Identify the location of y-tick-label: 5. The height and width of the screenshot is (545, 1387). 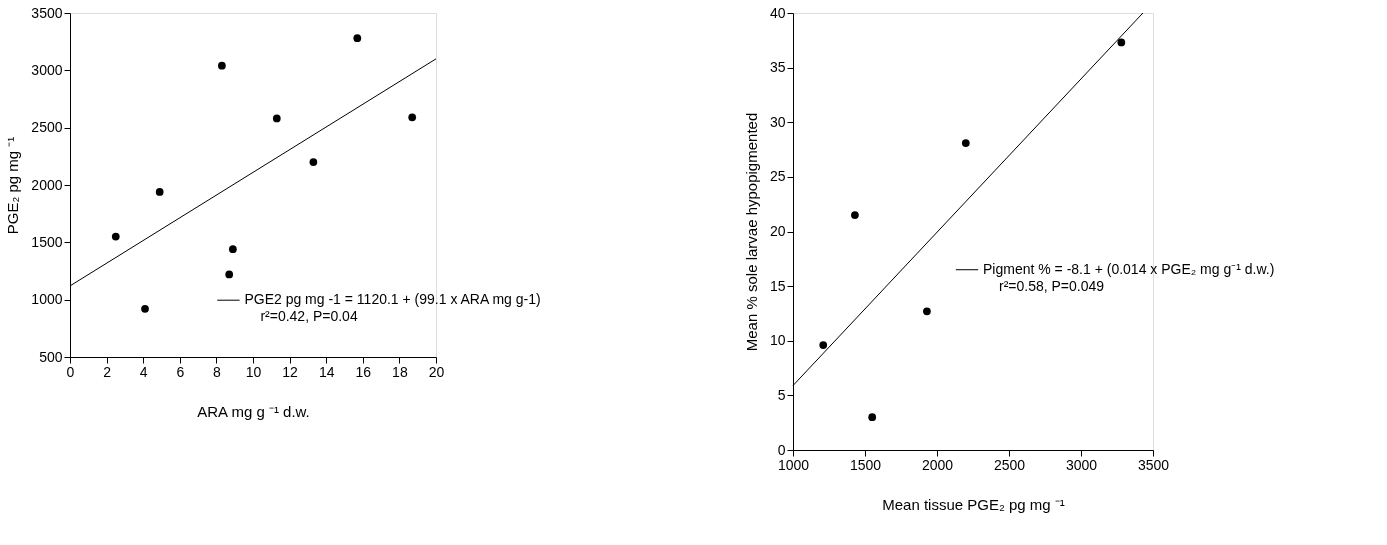
(781, 394).